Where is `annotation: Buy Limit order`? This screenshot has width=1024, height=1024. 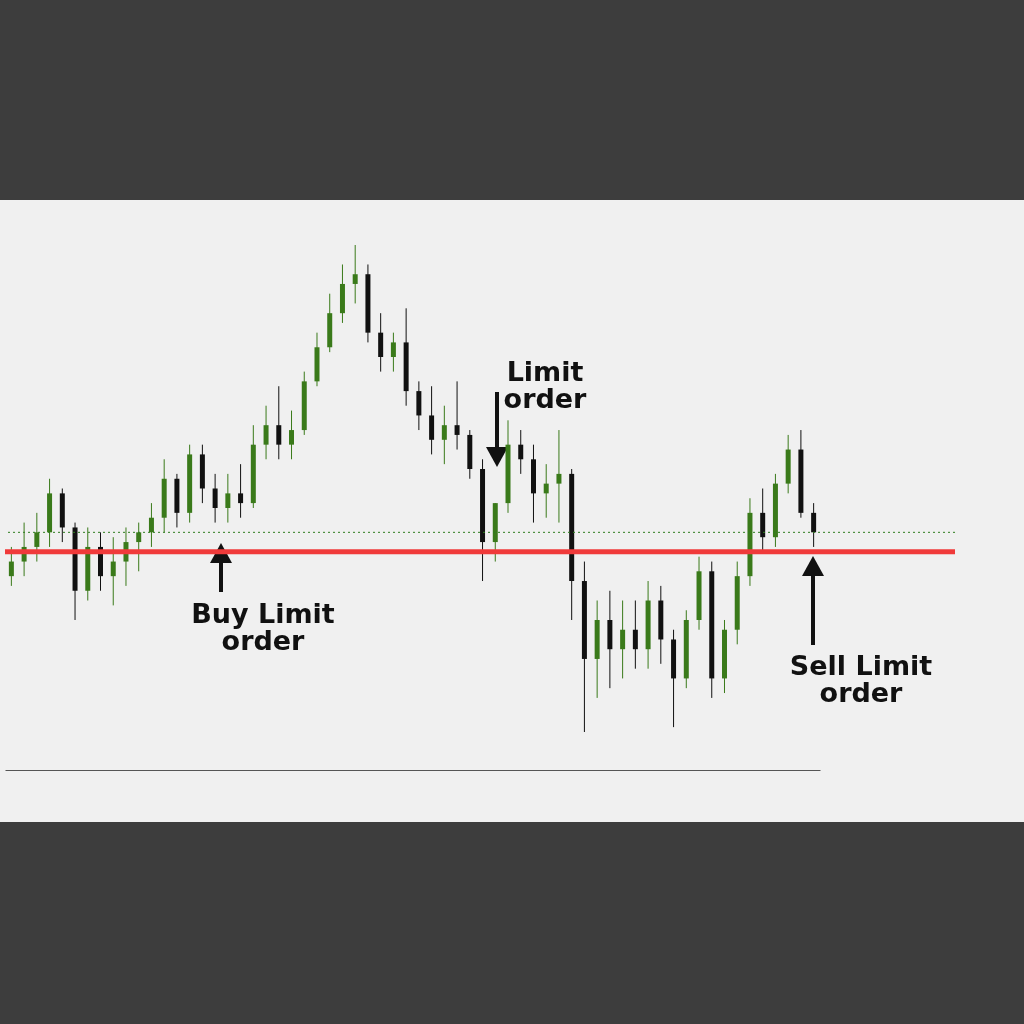 annotation: Buy Limit order is located at coordinates (263, 627).